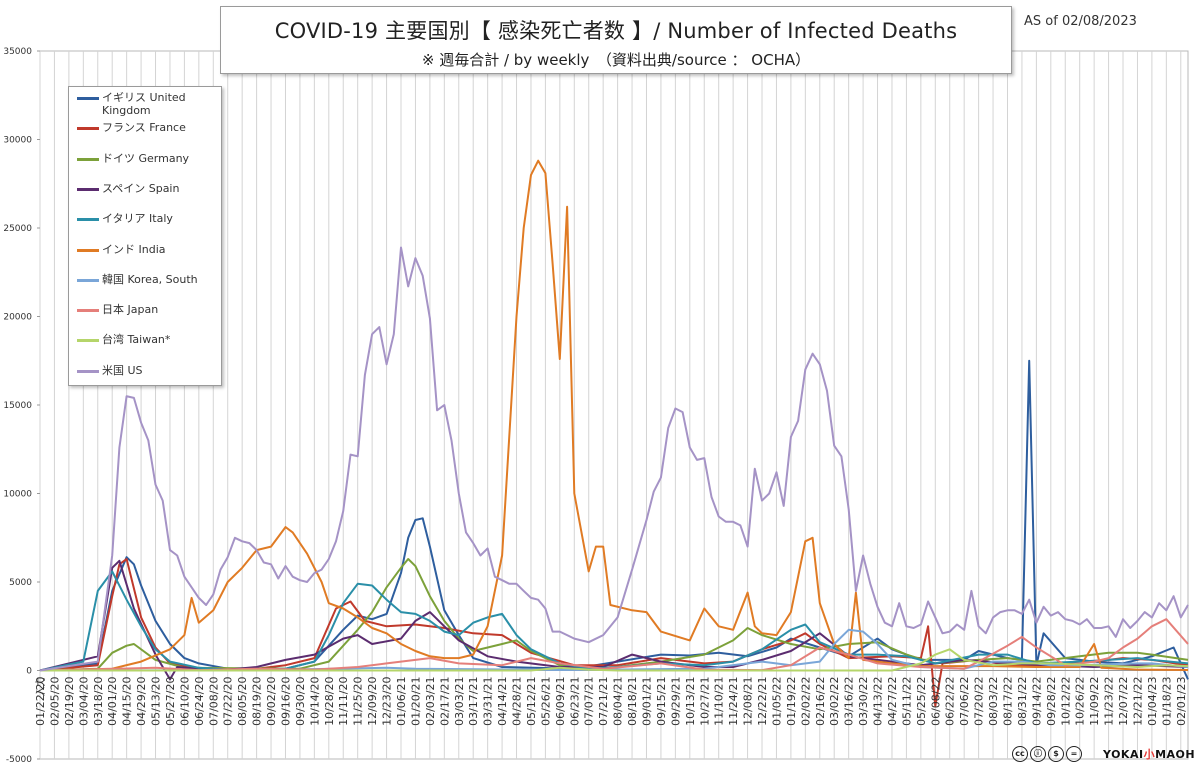 Image resolution: width=1200 pixels, height=768 pixels. I want to click on x-tick-label: 08/03/22, so click(993, 701).